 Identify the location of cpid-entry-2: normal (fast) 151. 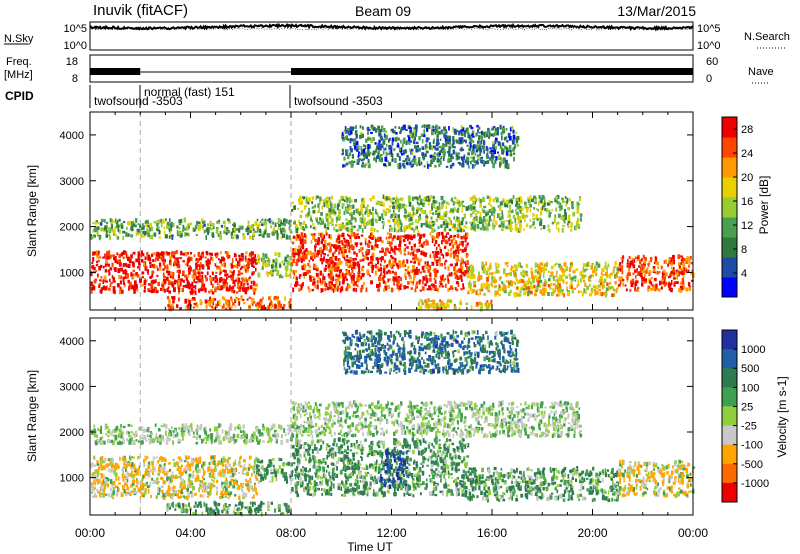
(189, 92).